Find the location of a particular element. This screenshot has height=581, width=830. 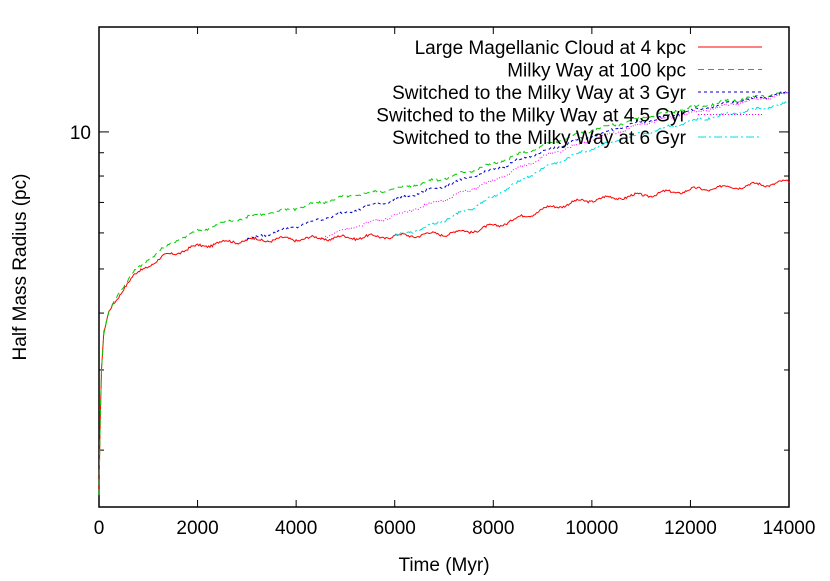

x-tick-label: 6000 is located at coordinates (395, 528).